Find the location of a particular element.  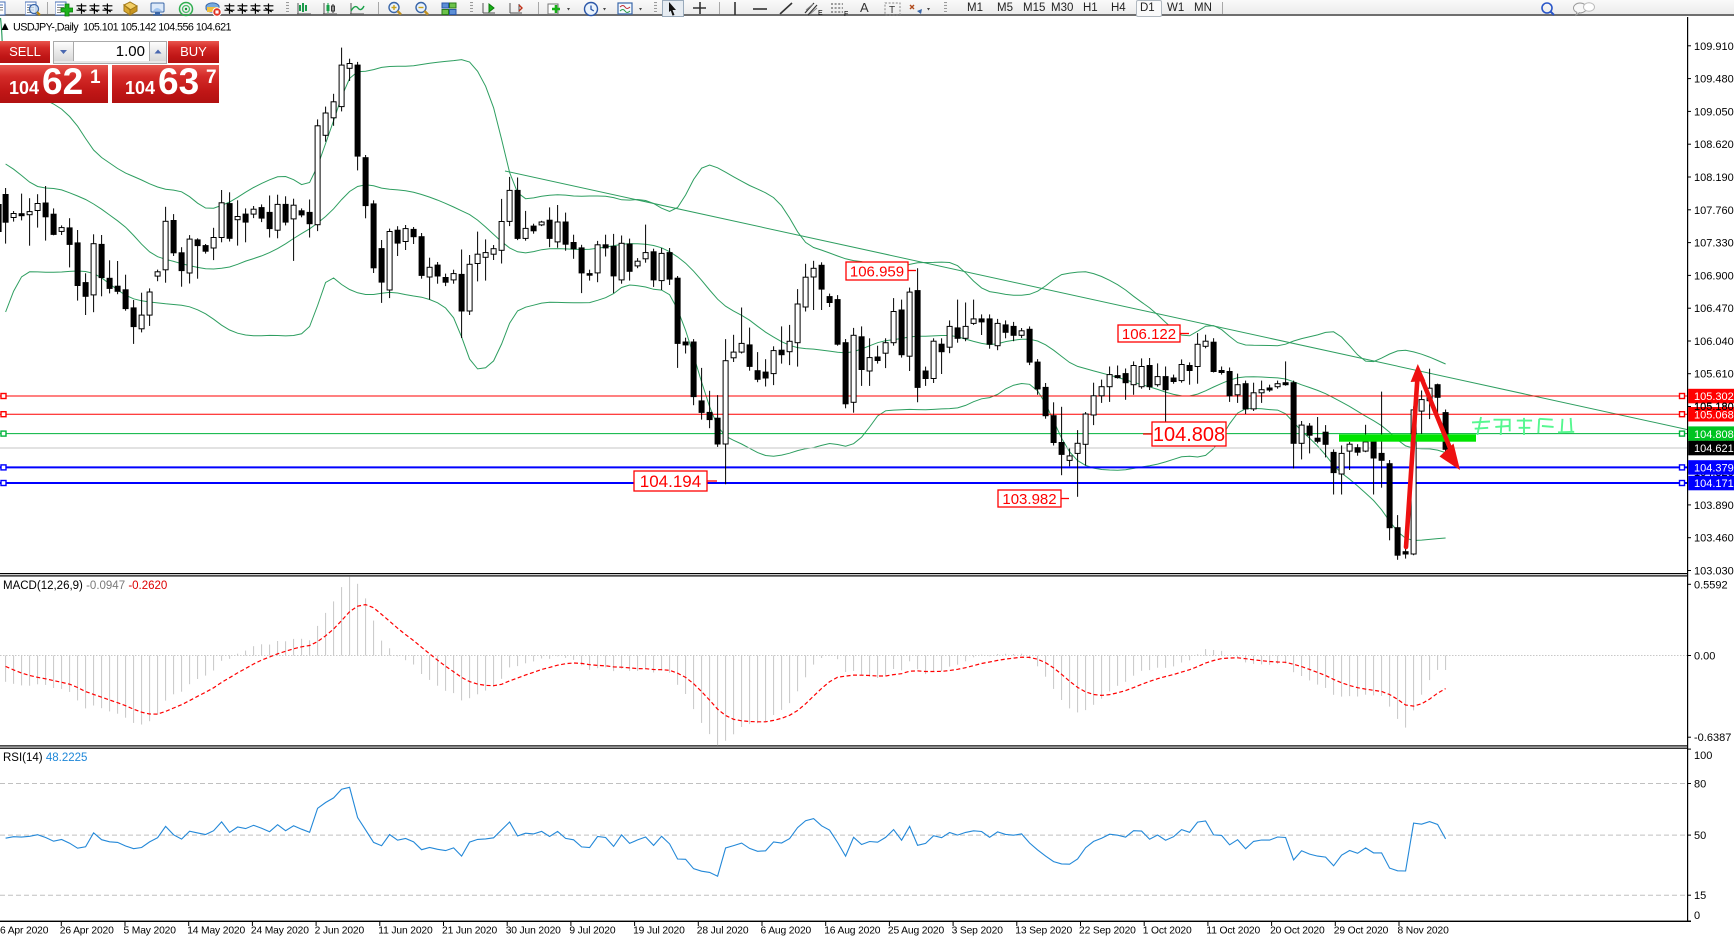

svg-text: 103.982 is located at coordinates (1029, 499).